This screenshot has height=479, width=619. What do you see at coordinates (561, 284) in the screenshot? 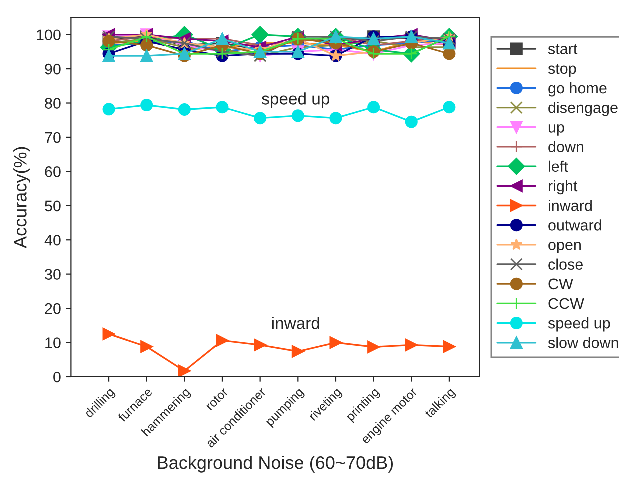
I see `legend-label: CW` at bounding box center [561, 284].